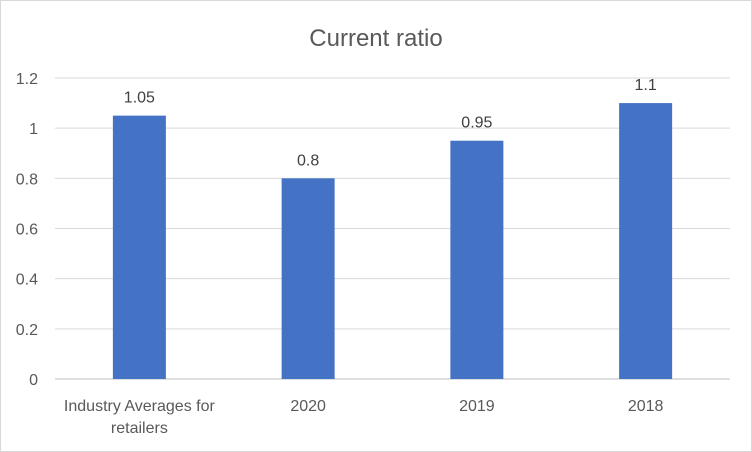  Describe the element at coordinates (646, 85) in the screenshot. I see `data-label: 1.1` at that location.